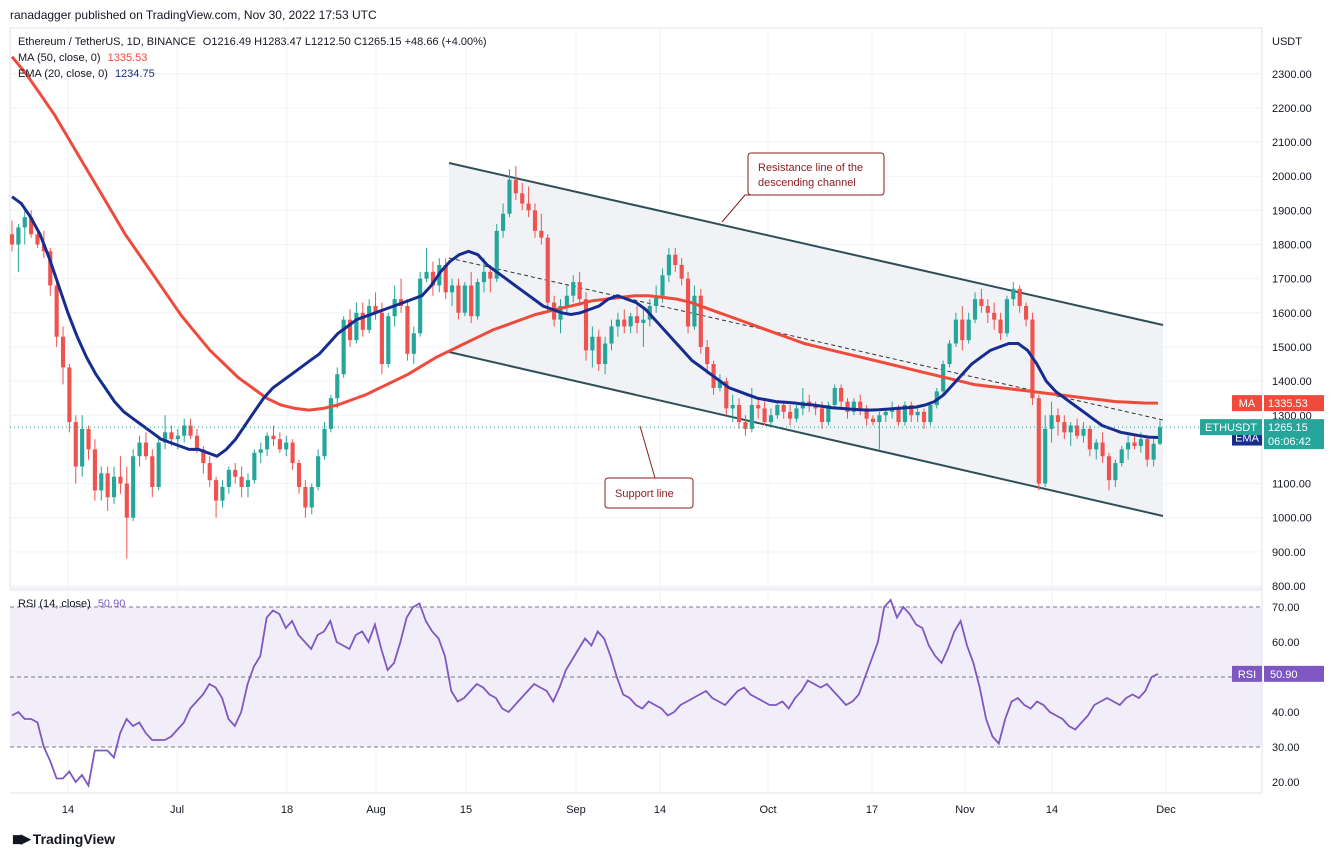 Image resolution: width=1341 pixels, height=863 pixels. I want to click on symbol-tag-label: ETHUSDT, so click(1231, 428).